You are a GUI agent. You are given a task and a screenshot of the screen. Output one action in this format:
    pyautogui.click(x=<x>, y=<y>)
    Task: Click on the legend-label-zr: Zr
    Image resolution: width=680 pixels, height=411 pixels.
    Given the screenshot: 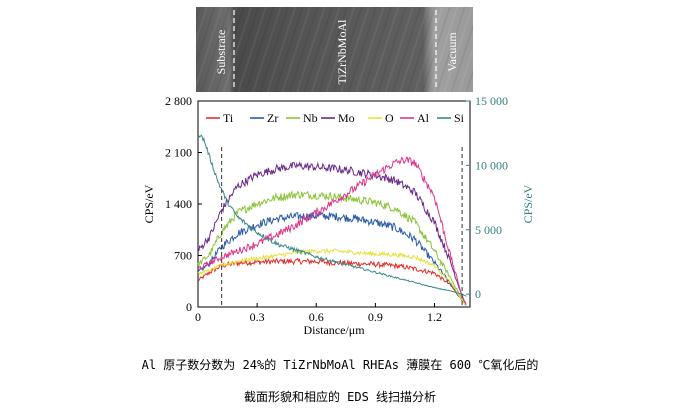 What is the action you would take?
    pyautogui.click(x=272, y=118)
    